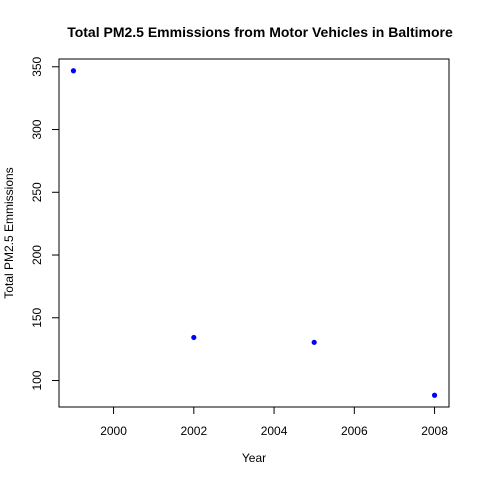  Describe the element at coordinates (354, 431) in the screenshot. I see `x-tick-label: 2006` at that location.